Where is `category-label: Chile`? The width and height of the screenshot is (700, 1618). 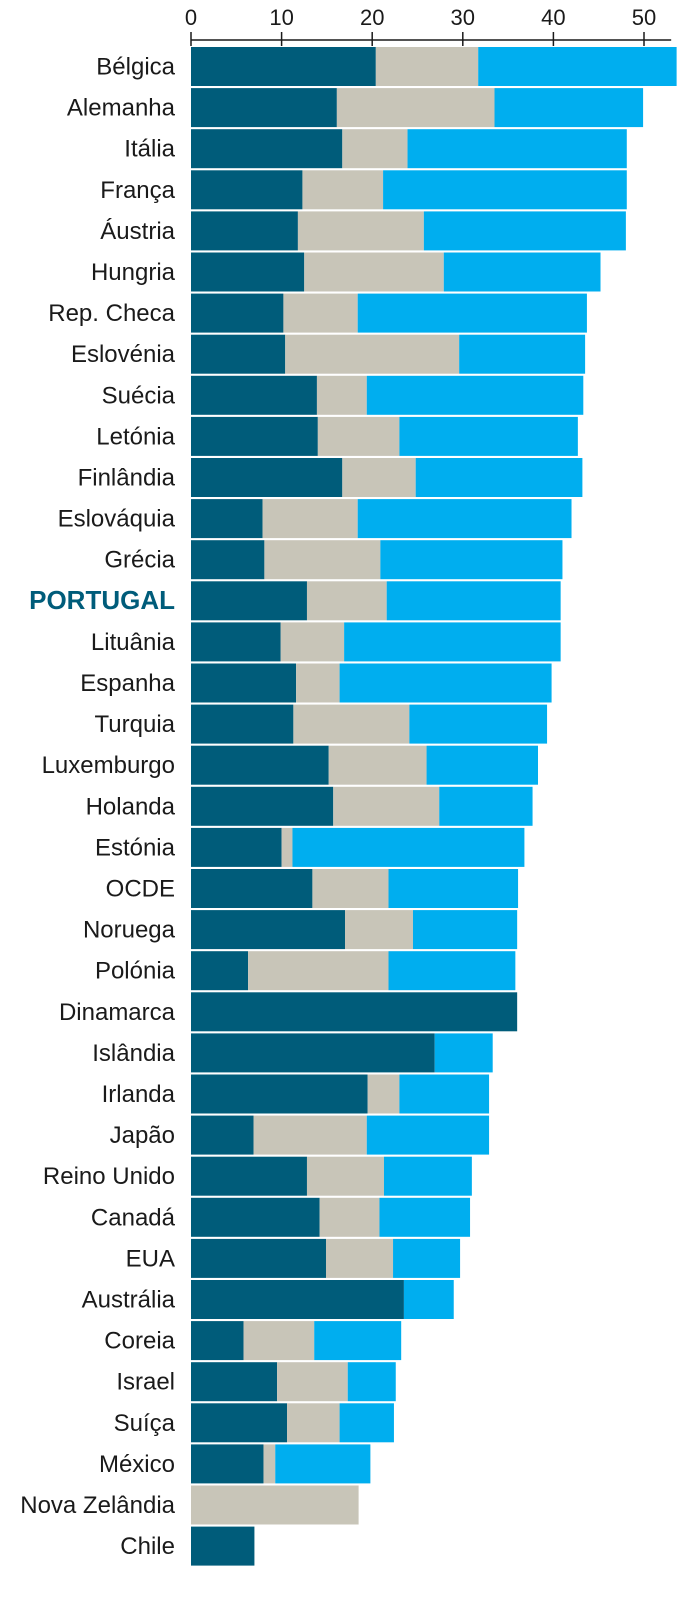 category-label: Chile is located at coordinates (147, 1546).